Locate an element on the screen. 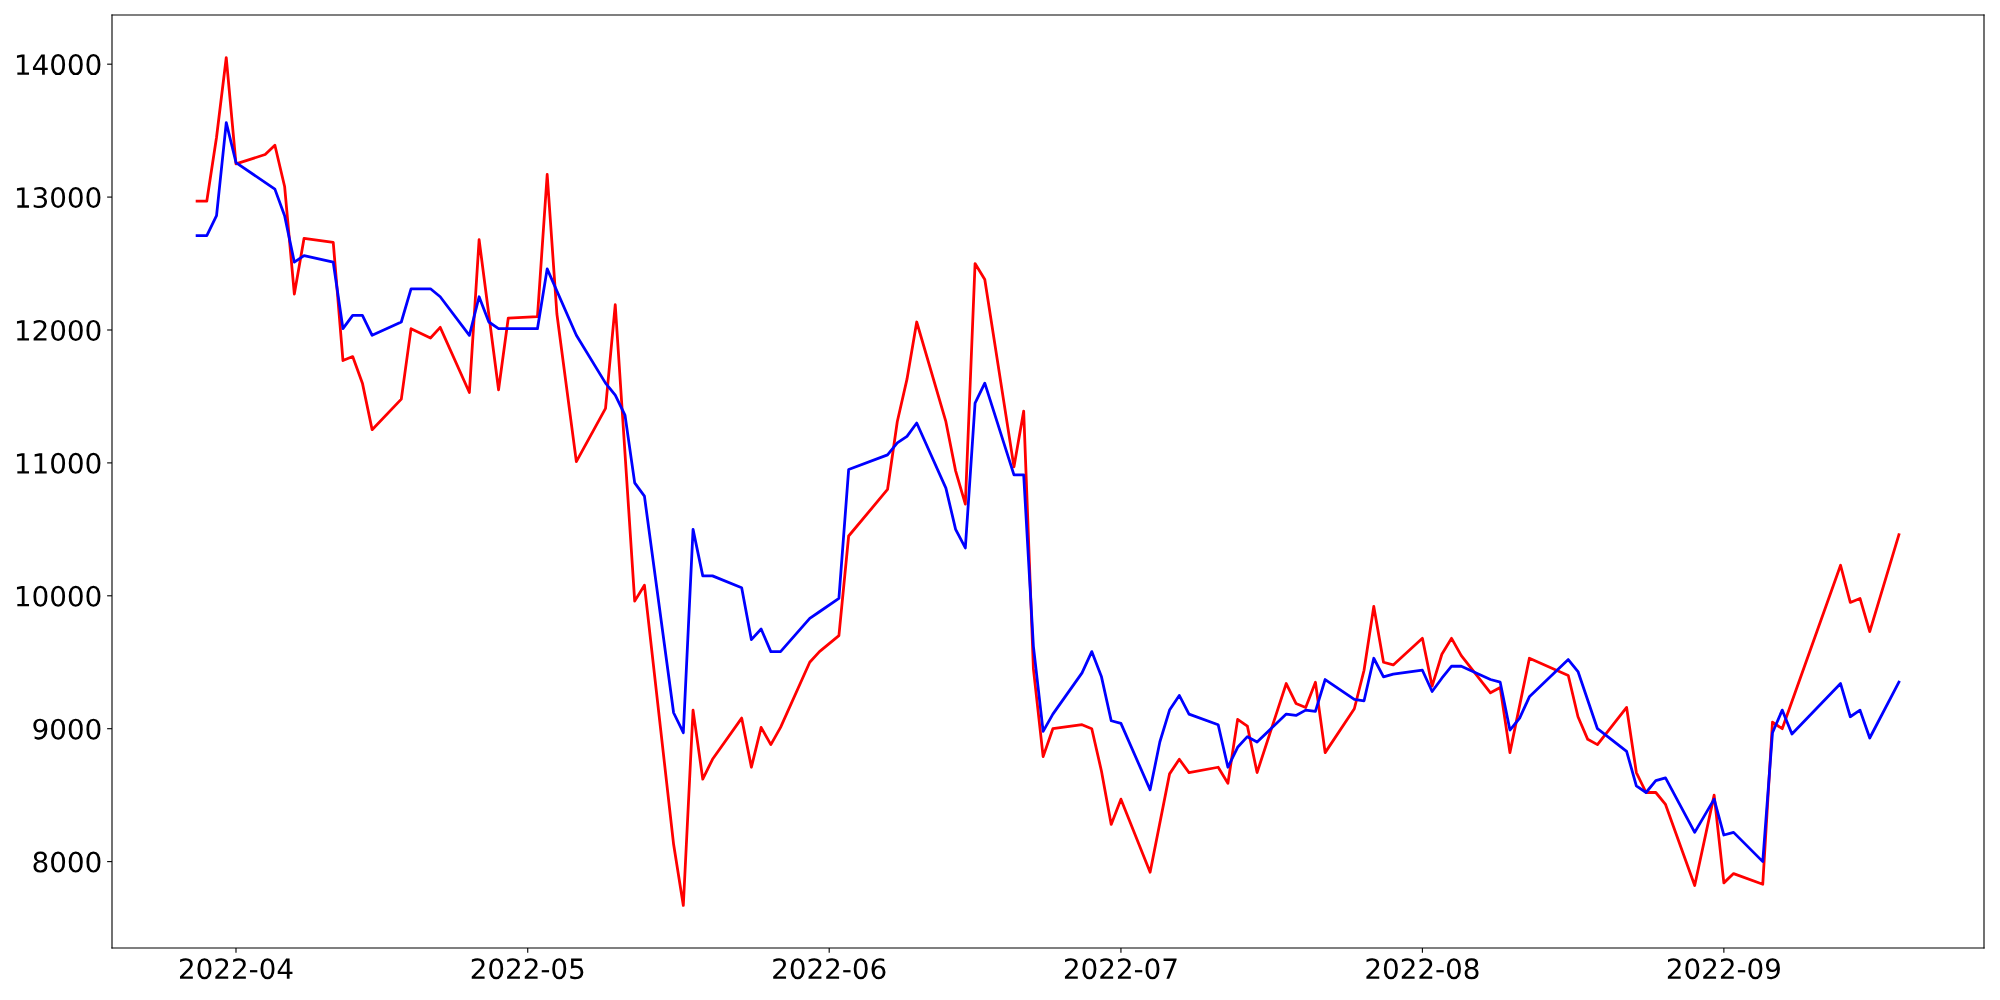  y-tick-label: 13000 is located at coordinates (58, 198).